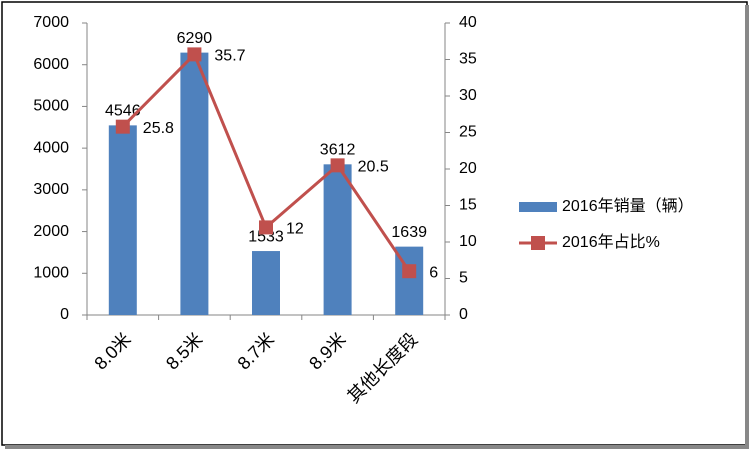  What do you see at coordinates (463, 314) in the screenshot?
I see `y2-tick-label: 0` at bounding box center [463, 314].